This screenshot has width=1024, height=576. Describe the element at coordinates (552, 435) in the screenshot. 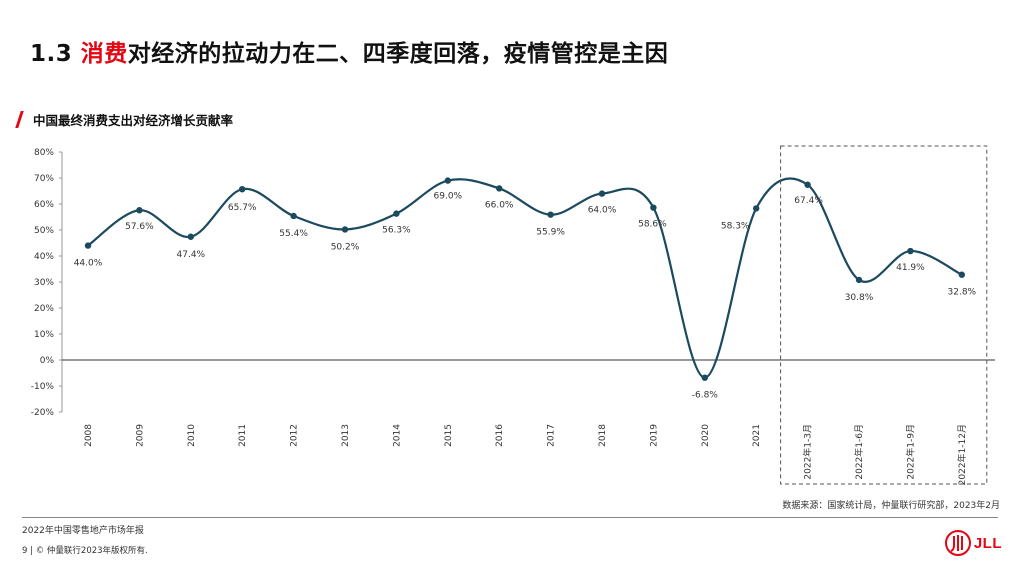

I see `x-tick-label: 2017` at that location.